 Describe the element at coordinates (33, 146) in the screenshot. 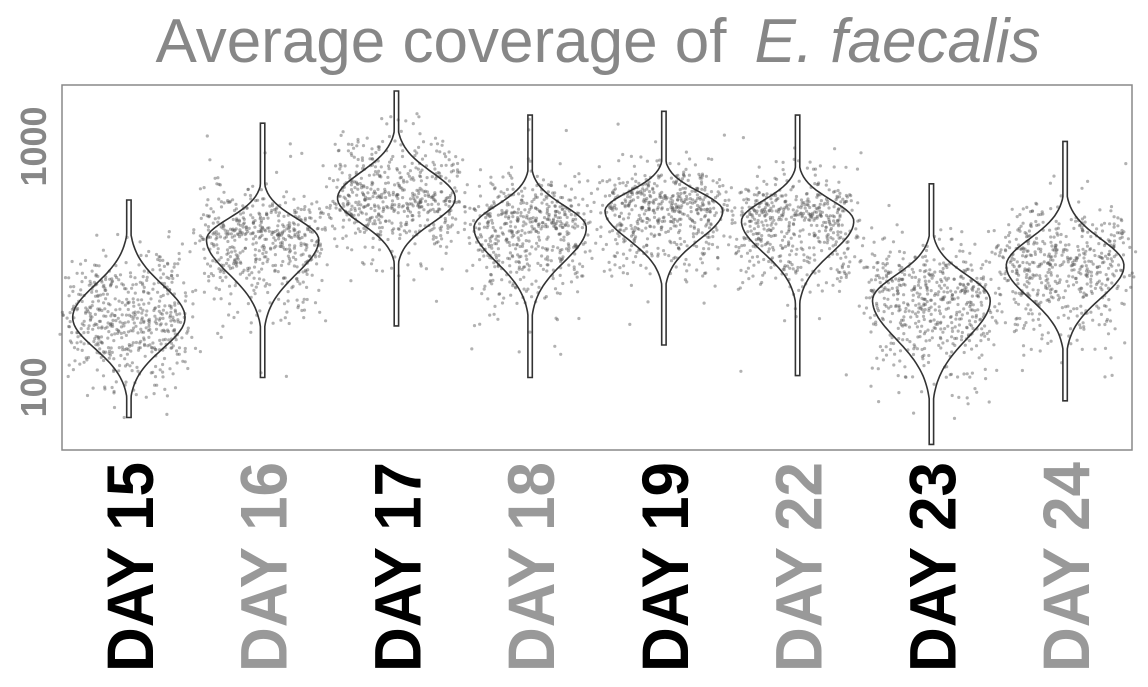

I see `y-tick-label: 1000` at that location.